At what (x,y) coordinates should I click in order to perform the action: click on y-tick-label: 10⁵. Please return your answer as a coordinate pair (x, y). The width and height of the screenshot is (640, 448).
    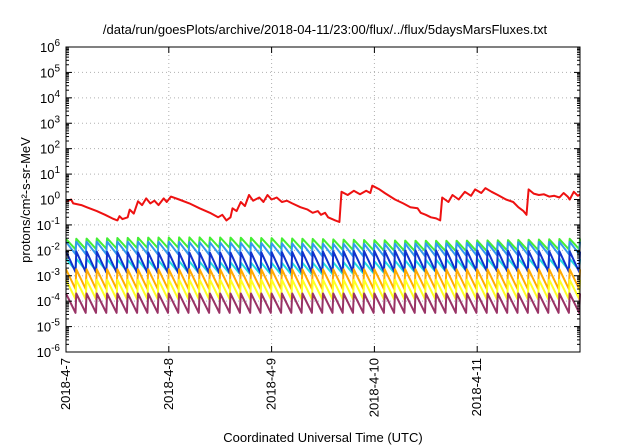
    Looking at the image, I should click on (50, 71).